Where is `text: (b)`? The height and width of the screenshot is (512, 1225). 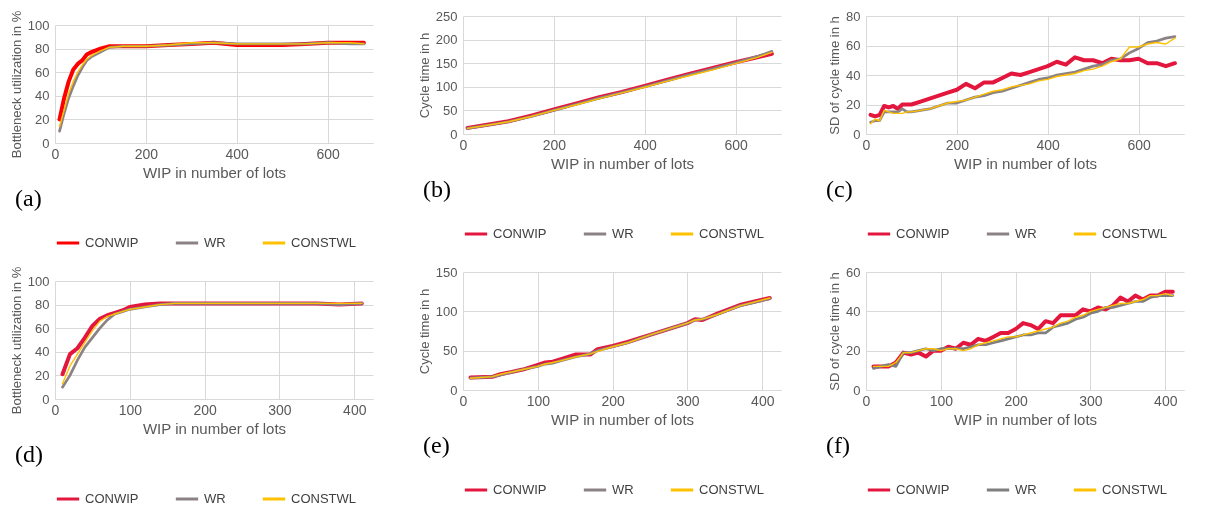
text: (b) is located at coordinates (437, 189).